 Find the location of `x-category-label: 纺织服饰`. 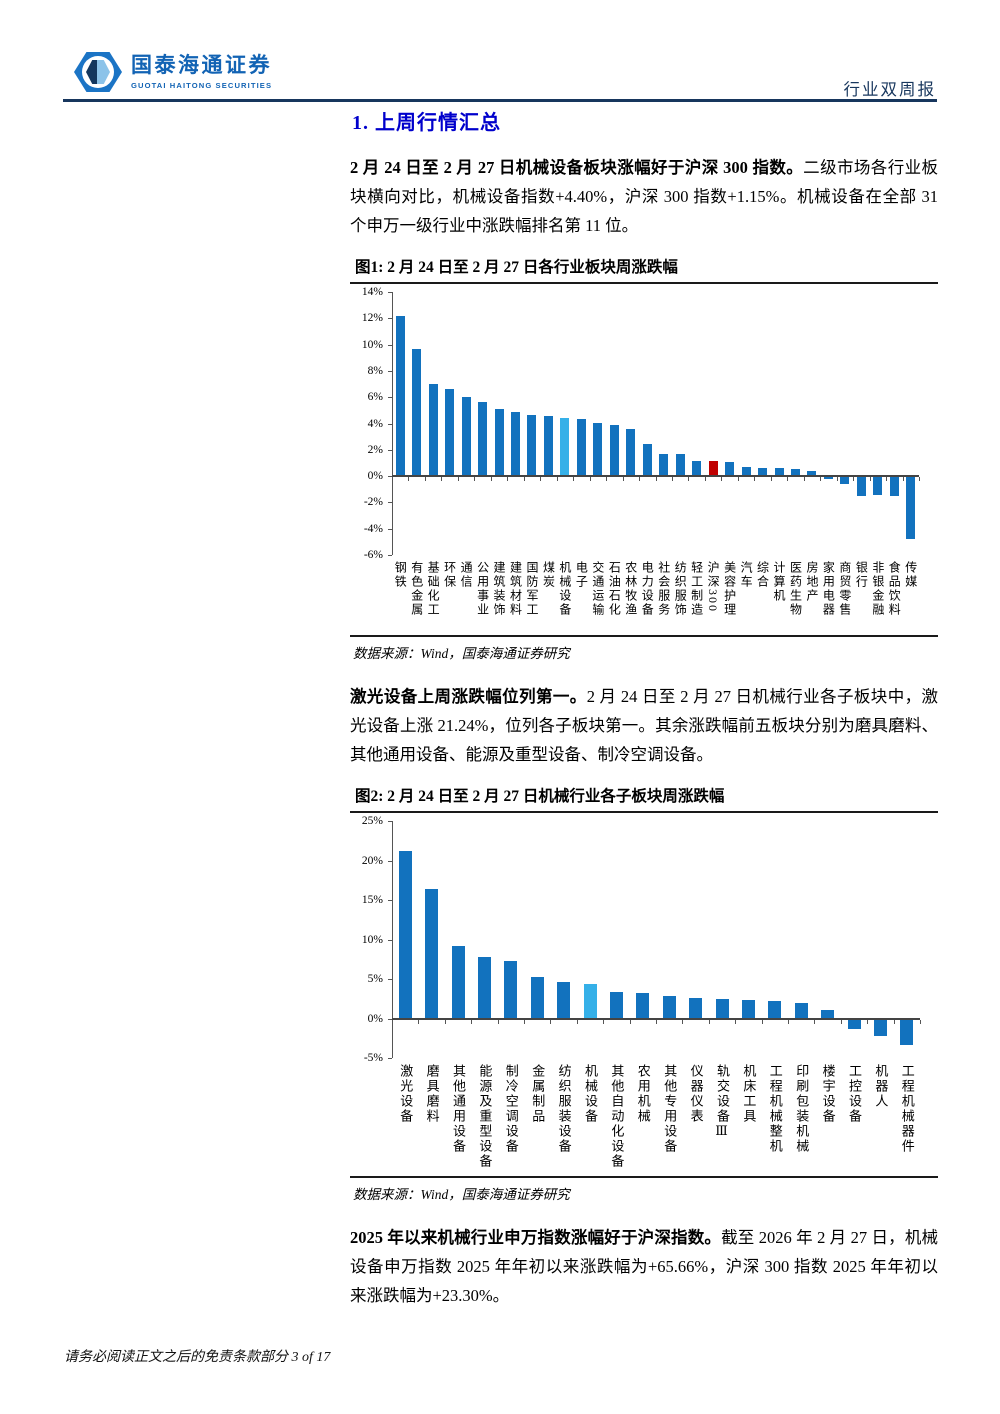

x-category-label: 纺织服饰 is located at coordinates (680, 589).